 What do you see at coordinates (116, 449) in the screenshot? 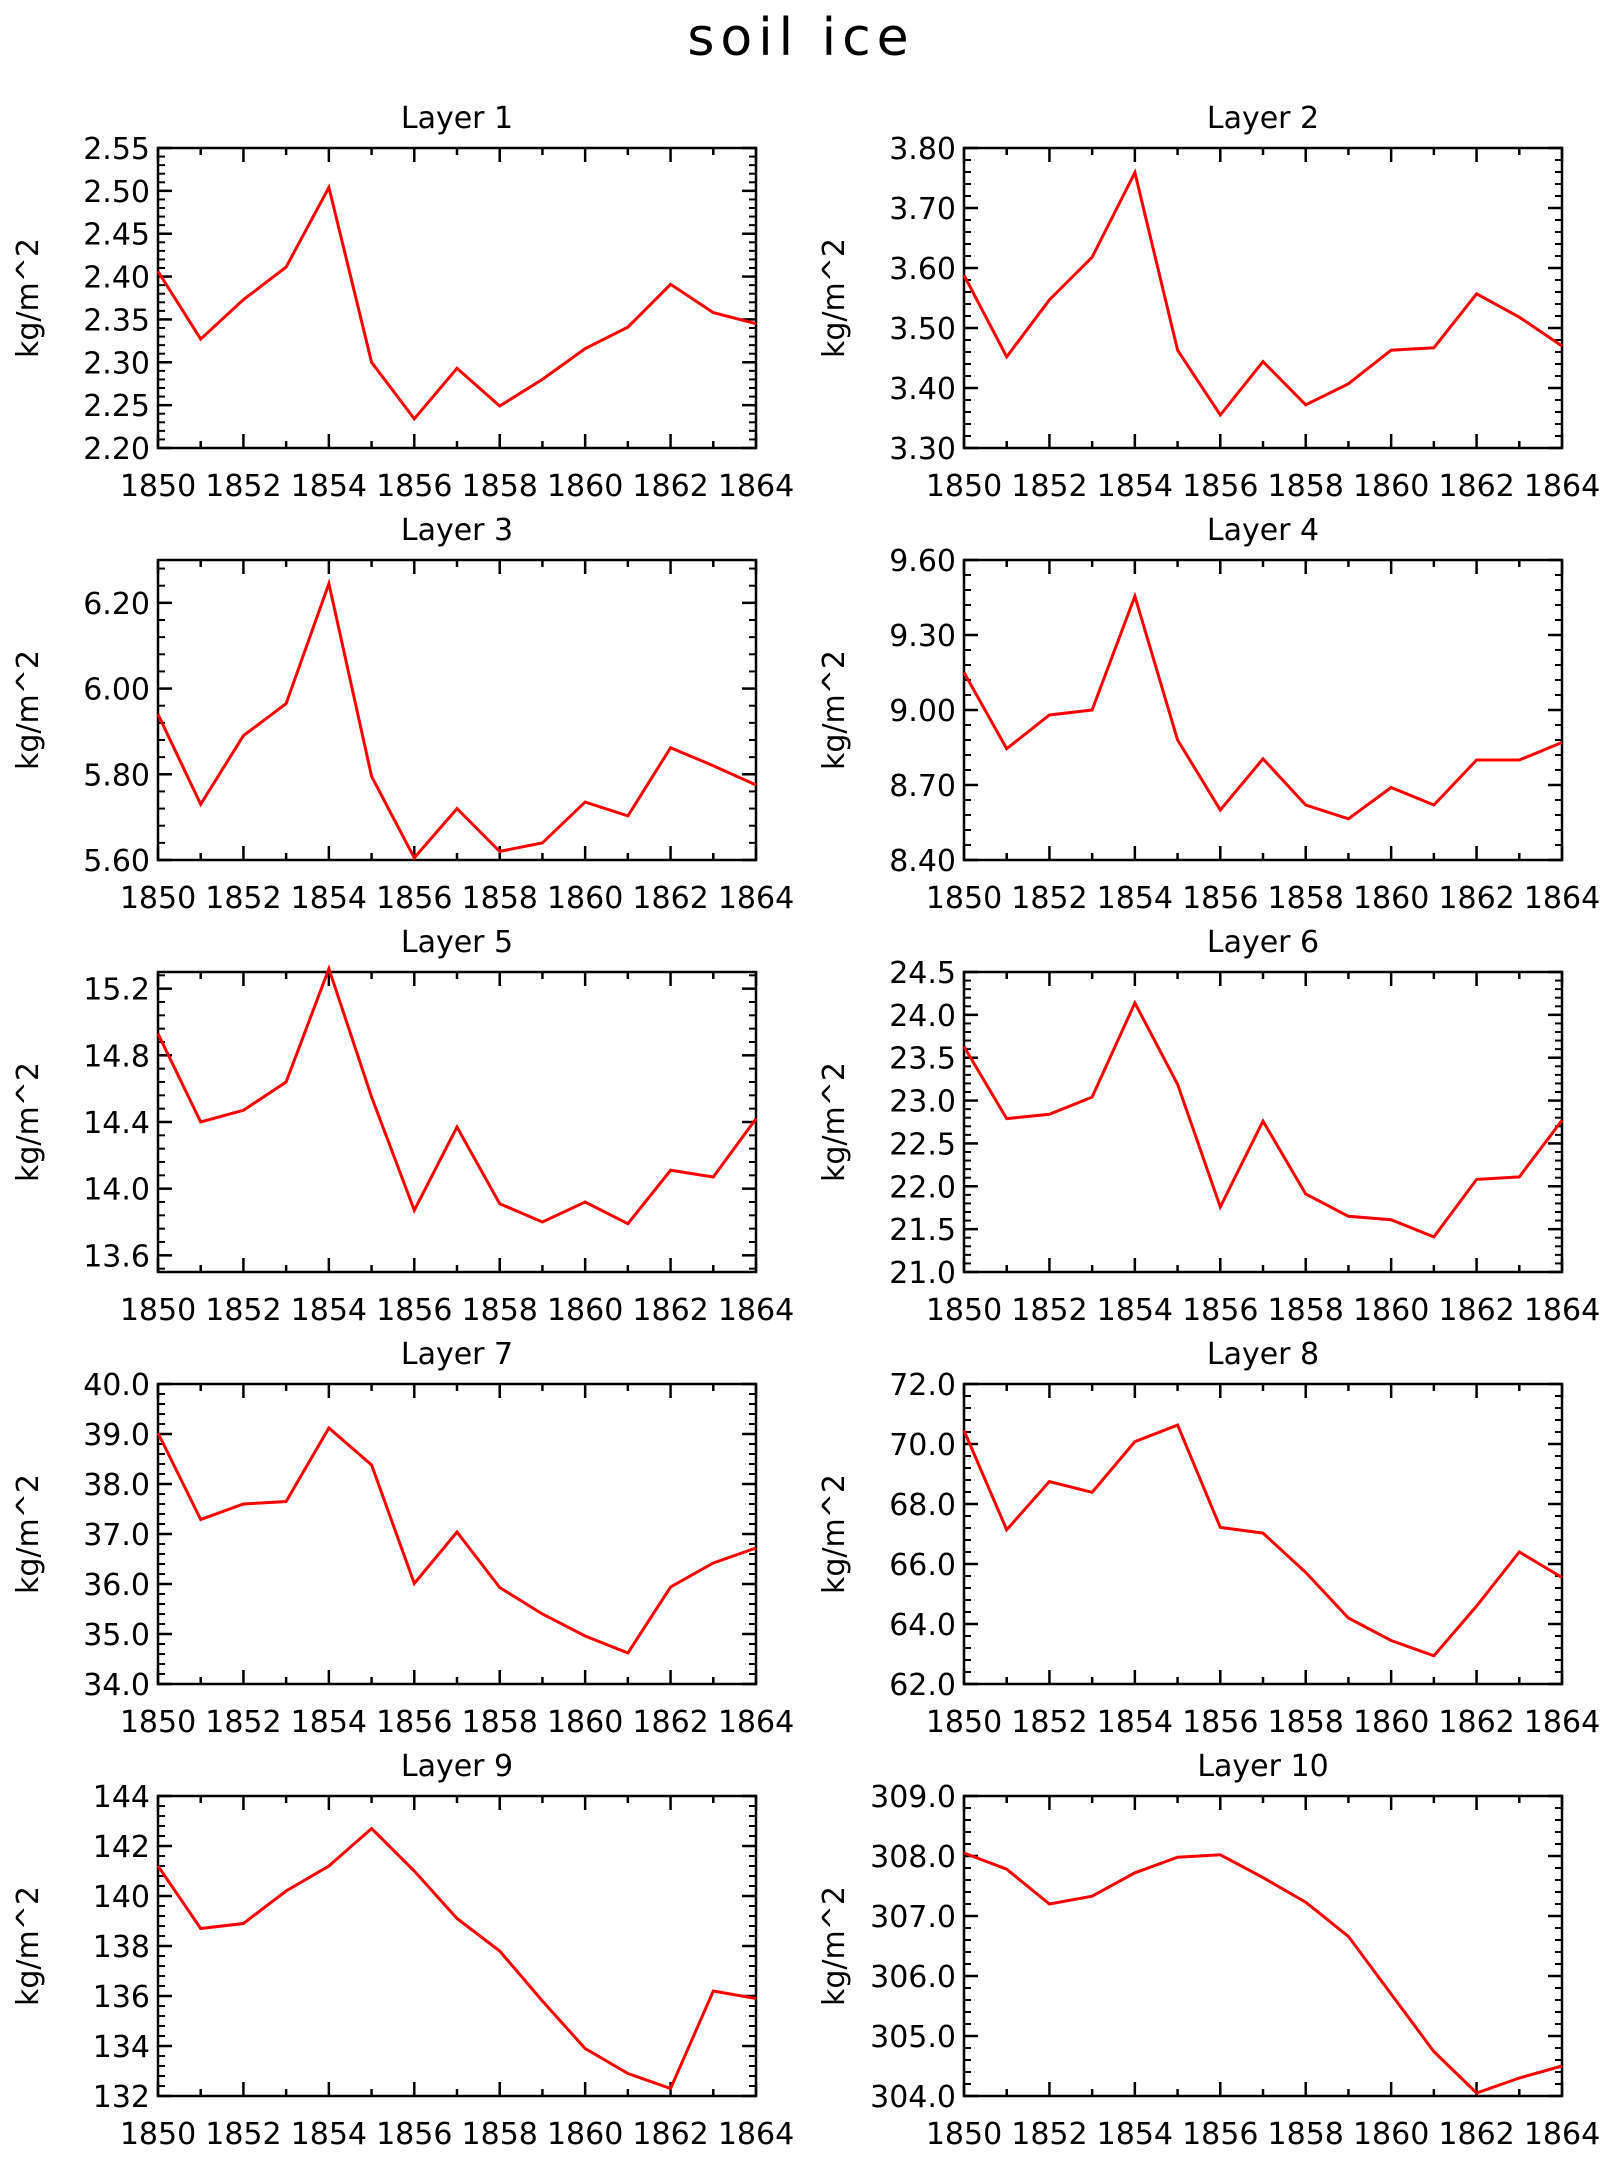
I see `y-tick-label: 2.20` at bounding box center [116, 449].